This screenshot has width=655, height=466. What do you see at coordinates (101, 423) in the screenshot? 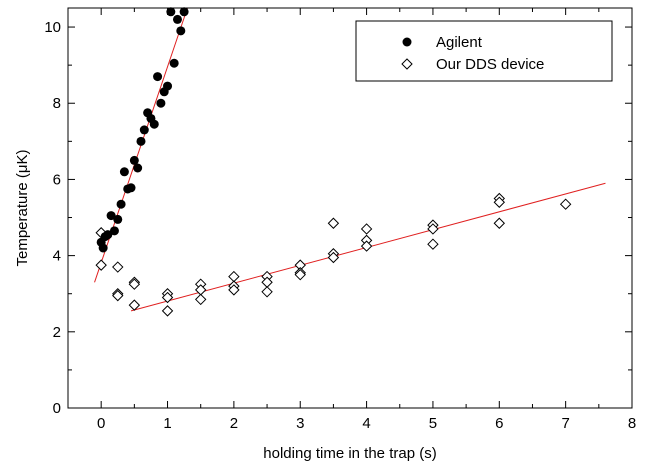
I see `x-tick-label: 0` at bounding box center [101, 423].